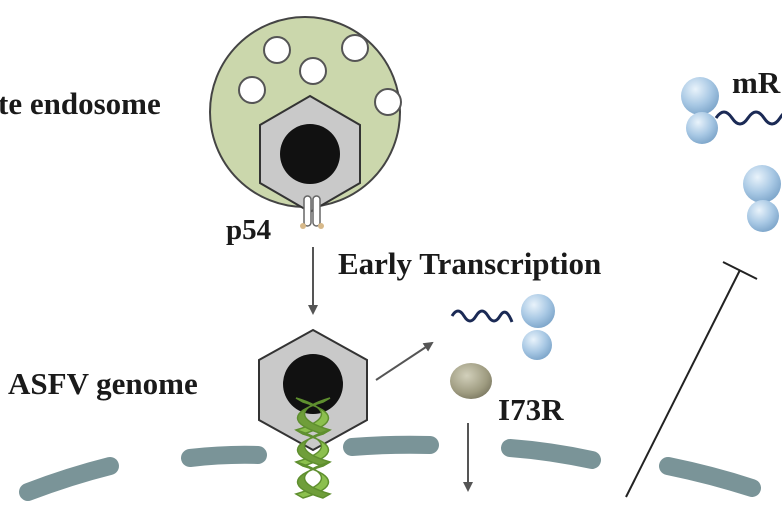 The width and height of the screenshot is (782, 506). What do you see at coordinates (248, 230) in the screenshot?
I see `p54-label: p54` at bounding box center [248, 230].